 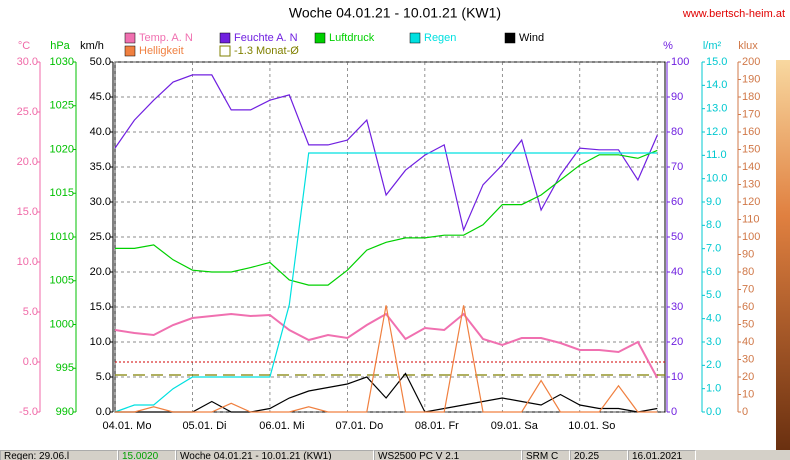 What do you see at coordinates (515, 426) in the screenshot?
I see `x-tick-label: 09.01. Sa` at bounding box center [515, 426].